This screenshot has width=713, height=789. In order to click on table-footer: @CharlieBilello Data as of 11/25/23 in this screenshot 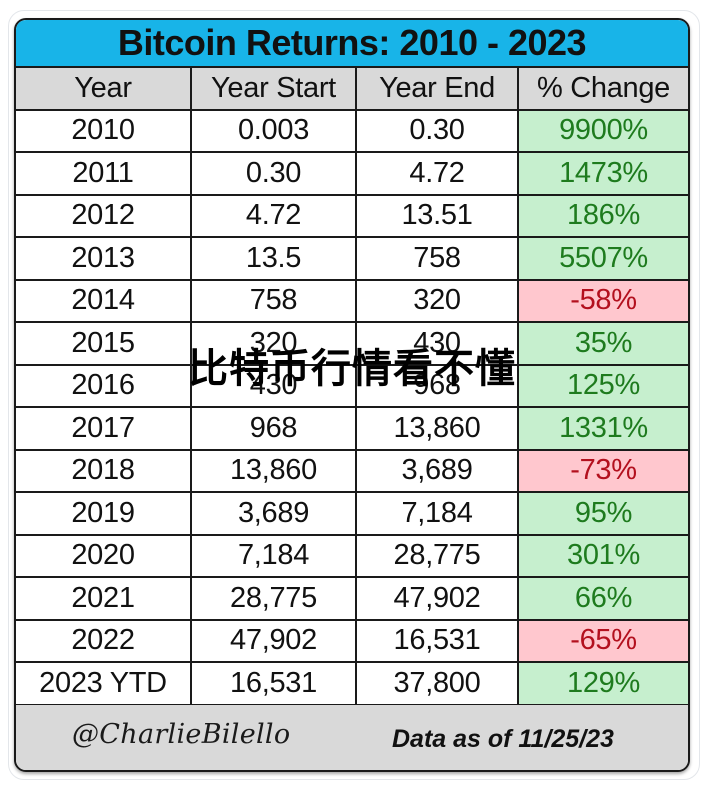, I will do `click(352, 737)`.